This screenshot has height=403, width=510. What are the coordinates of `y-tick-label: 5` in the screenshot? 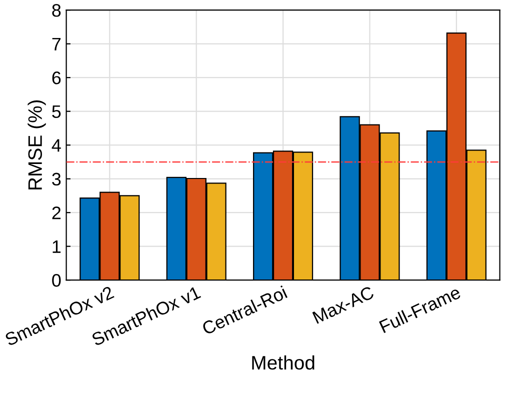 It's located at (56, 111).